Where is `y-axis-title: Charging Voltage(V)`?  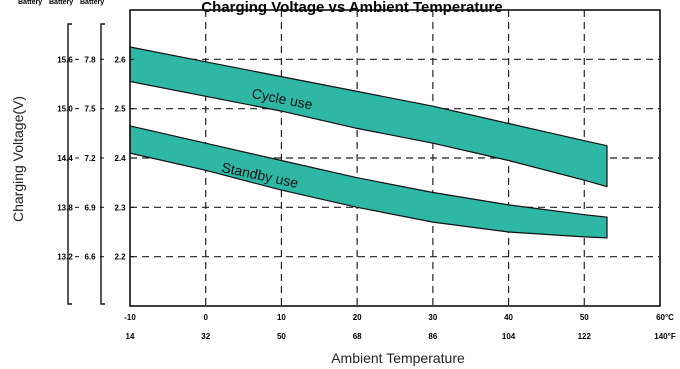 y-axis-title: Charging Voltage(V) is located at coordinates (18, 159).